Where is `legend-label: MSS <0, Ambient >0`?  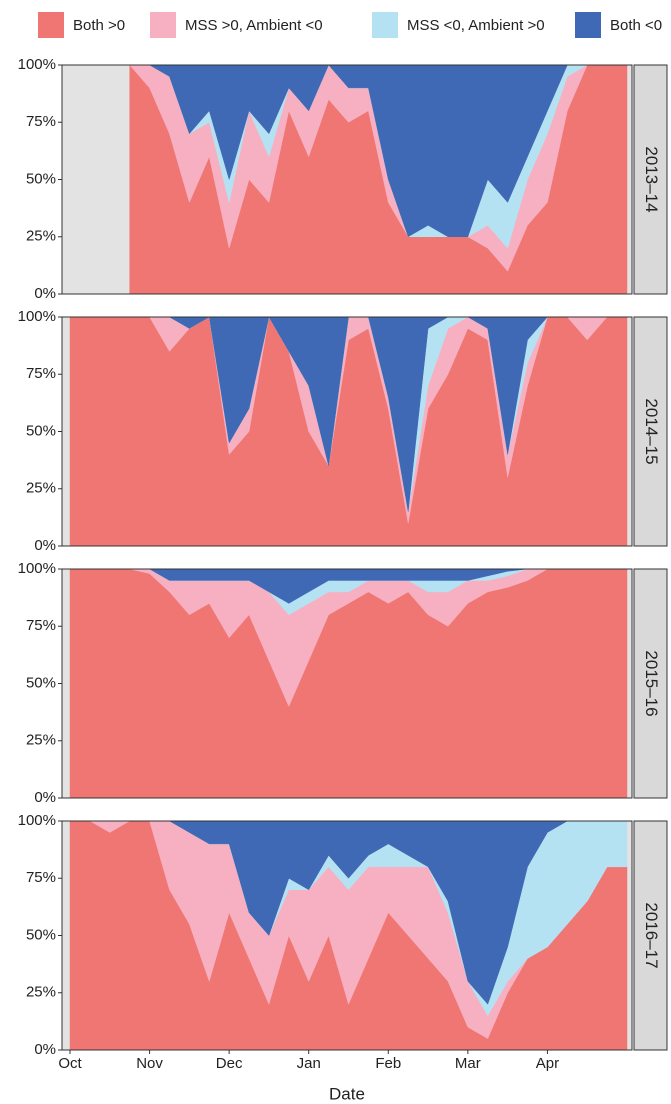
legend-label: MSS <0, Ambient >0 is located at coordinates (476, 25).